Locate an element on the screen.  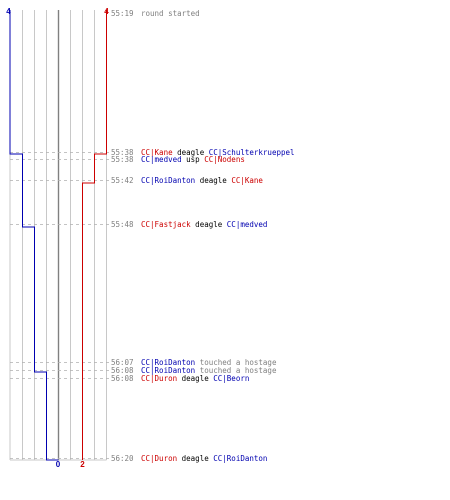
player-name: CC|Schulterkrueppel is located at coordinates (252, 152).